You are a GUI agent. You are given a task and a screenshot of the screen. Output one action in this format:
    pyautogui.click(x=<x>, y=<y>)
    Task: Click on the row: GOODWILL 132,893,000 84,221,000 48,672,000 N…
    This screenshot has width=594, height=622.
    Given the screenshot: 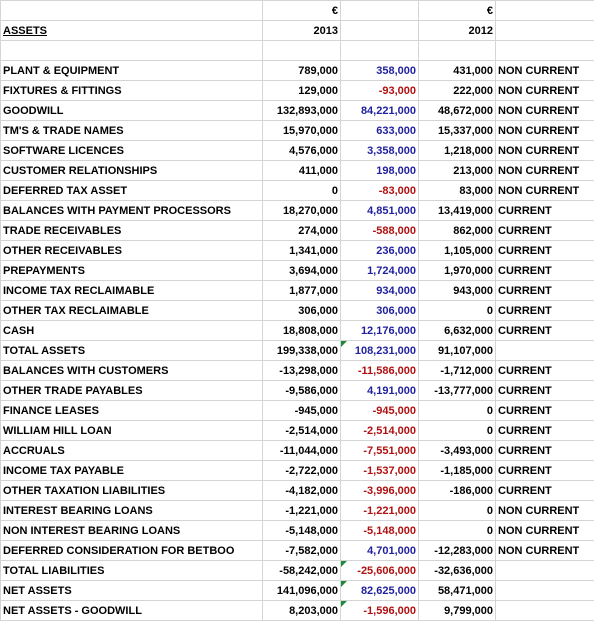 What is the action you would take?
    pyautogui.click(x=297, y=110)
    